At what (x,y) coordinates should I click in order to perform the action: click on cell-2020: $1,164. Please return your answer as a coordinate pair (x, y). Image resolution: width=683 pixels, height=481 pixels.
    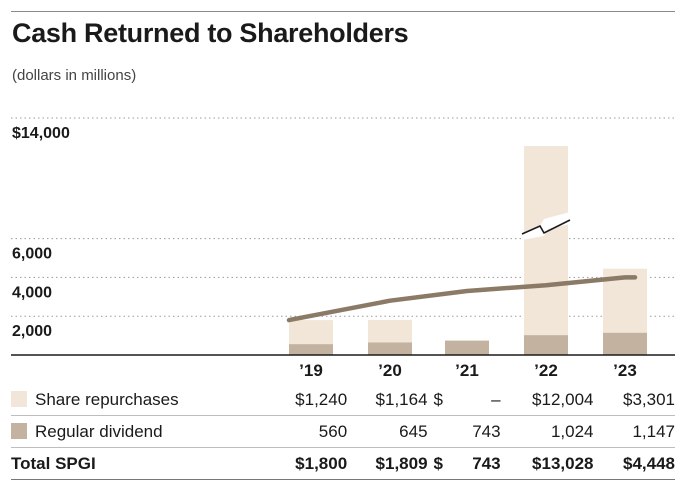
    Looking at the image, I should click on (401, 399).